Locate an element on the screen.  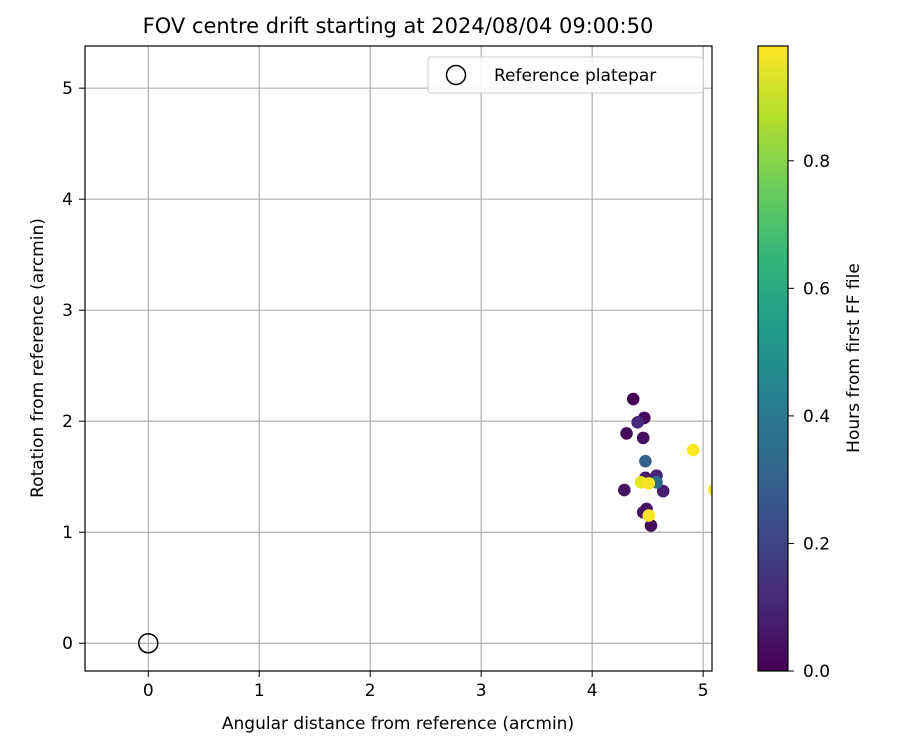
x-axis-label: Angular distance from reference (arcmin) is located at coordinates (398, 724).